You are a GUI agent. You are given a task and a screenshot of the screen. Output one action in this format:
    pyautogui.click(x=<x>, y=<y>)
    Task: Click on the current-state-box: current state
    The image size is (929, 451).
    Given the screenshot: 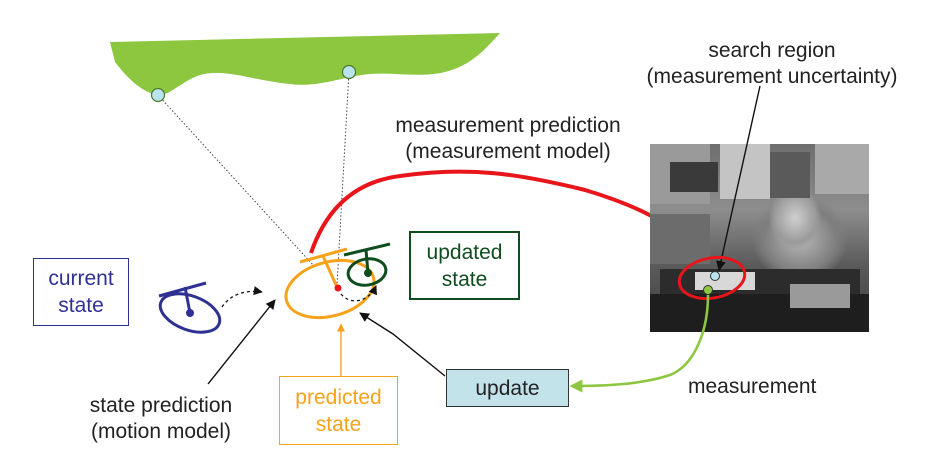 What is the action you would take?
    pyautogui.click(x=81, y=292)
    